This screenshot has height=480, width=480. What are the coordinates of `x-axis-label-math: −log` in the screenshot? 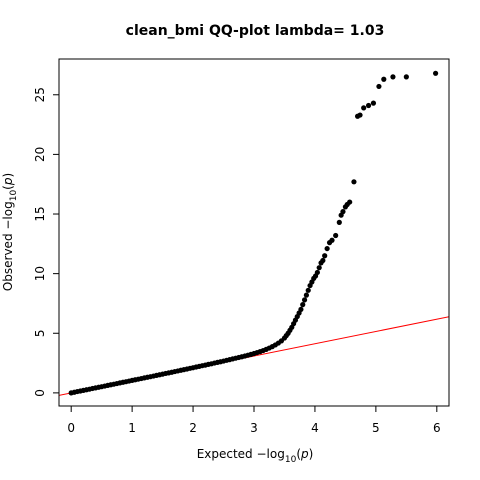 It's located at (271, 454).